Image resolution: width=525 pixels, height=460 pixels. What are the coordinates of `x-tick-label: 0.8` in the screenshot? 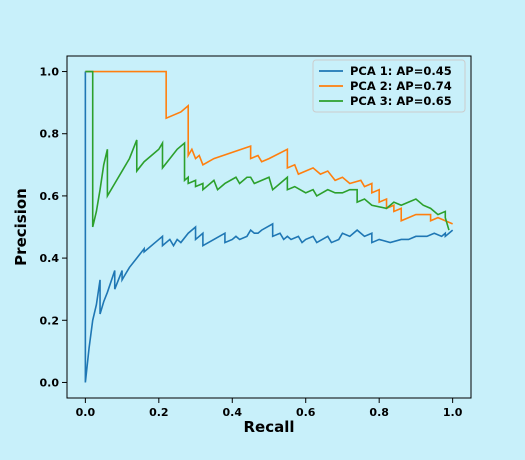 It's located at (379, 412).